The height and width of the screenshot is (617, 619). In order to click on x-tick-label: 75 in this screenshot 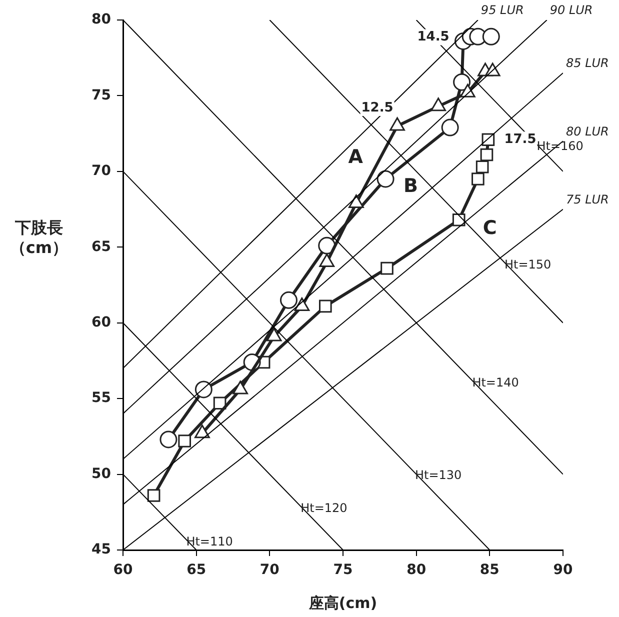, I will do `click(343, 570)`.